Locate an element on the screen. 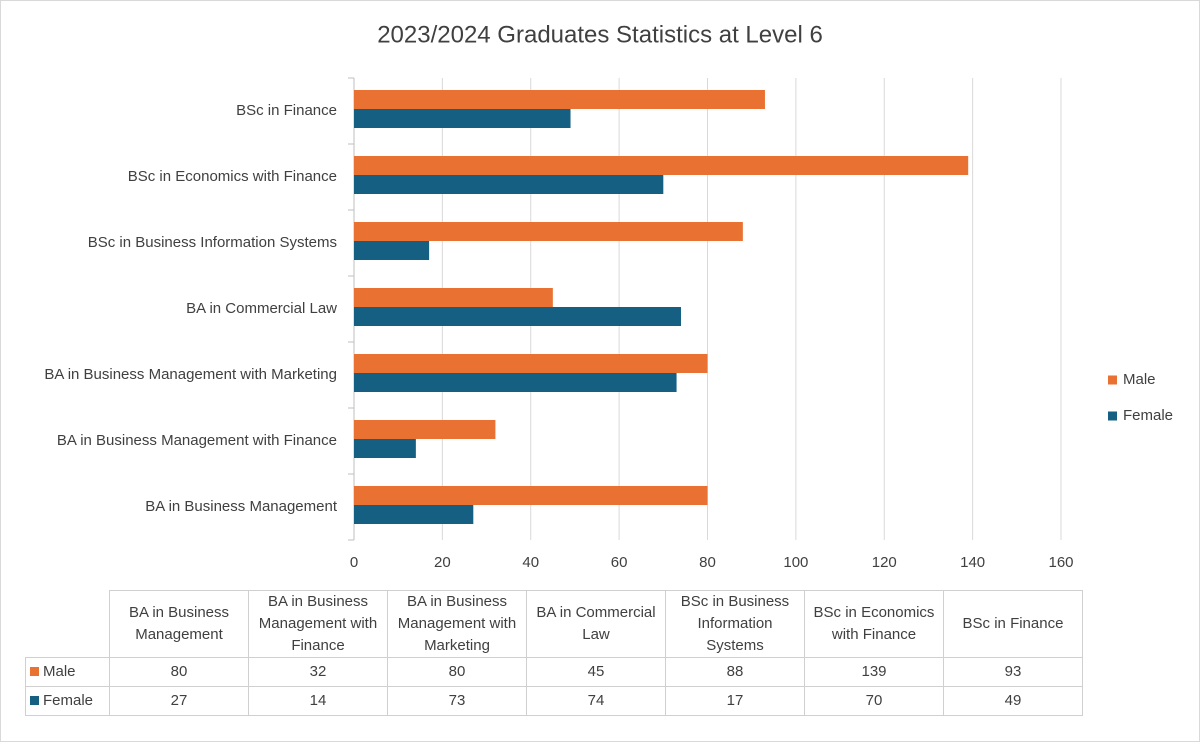 The height and width of the screenshot is (742, 1200). x-tick-label: 140 is located at coordinates (972, 562).